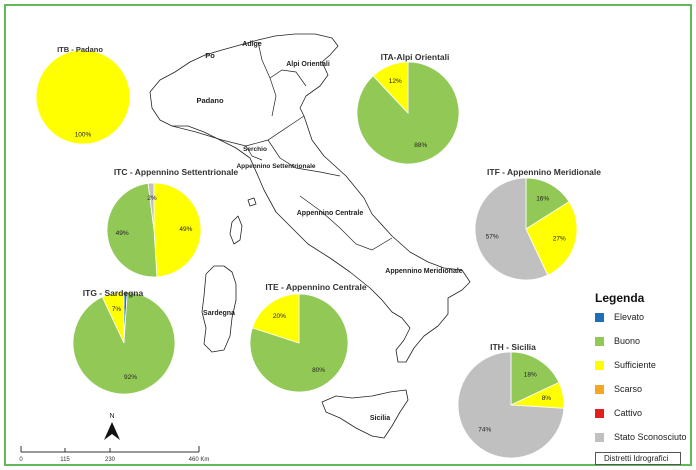  I want to click on legend-item: Elevato, so click(619, 317).